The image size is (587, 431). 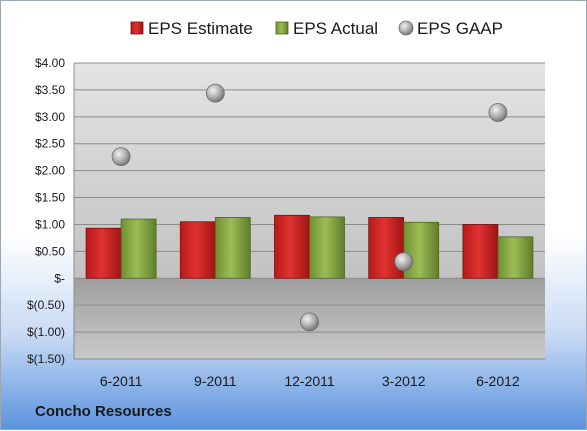 I want to click on y-tick-label: $0.50, so click(x=50, y=251).